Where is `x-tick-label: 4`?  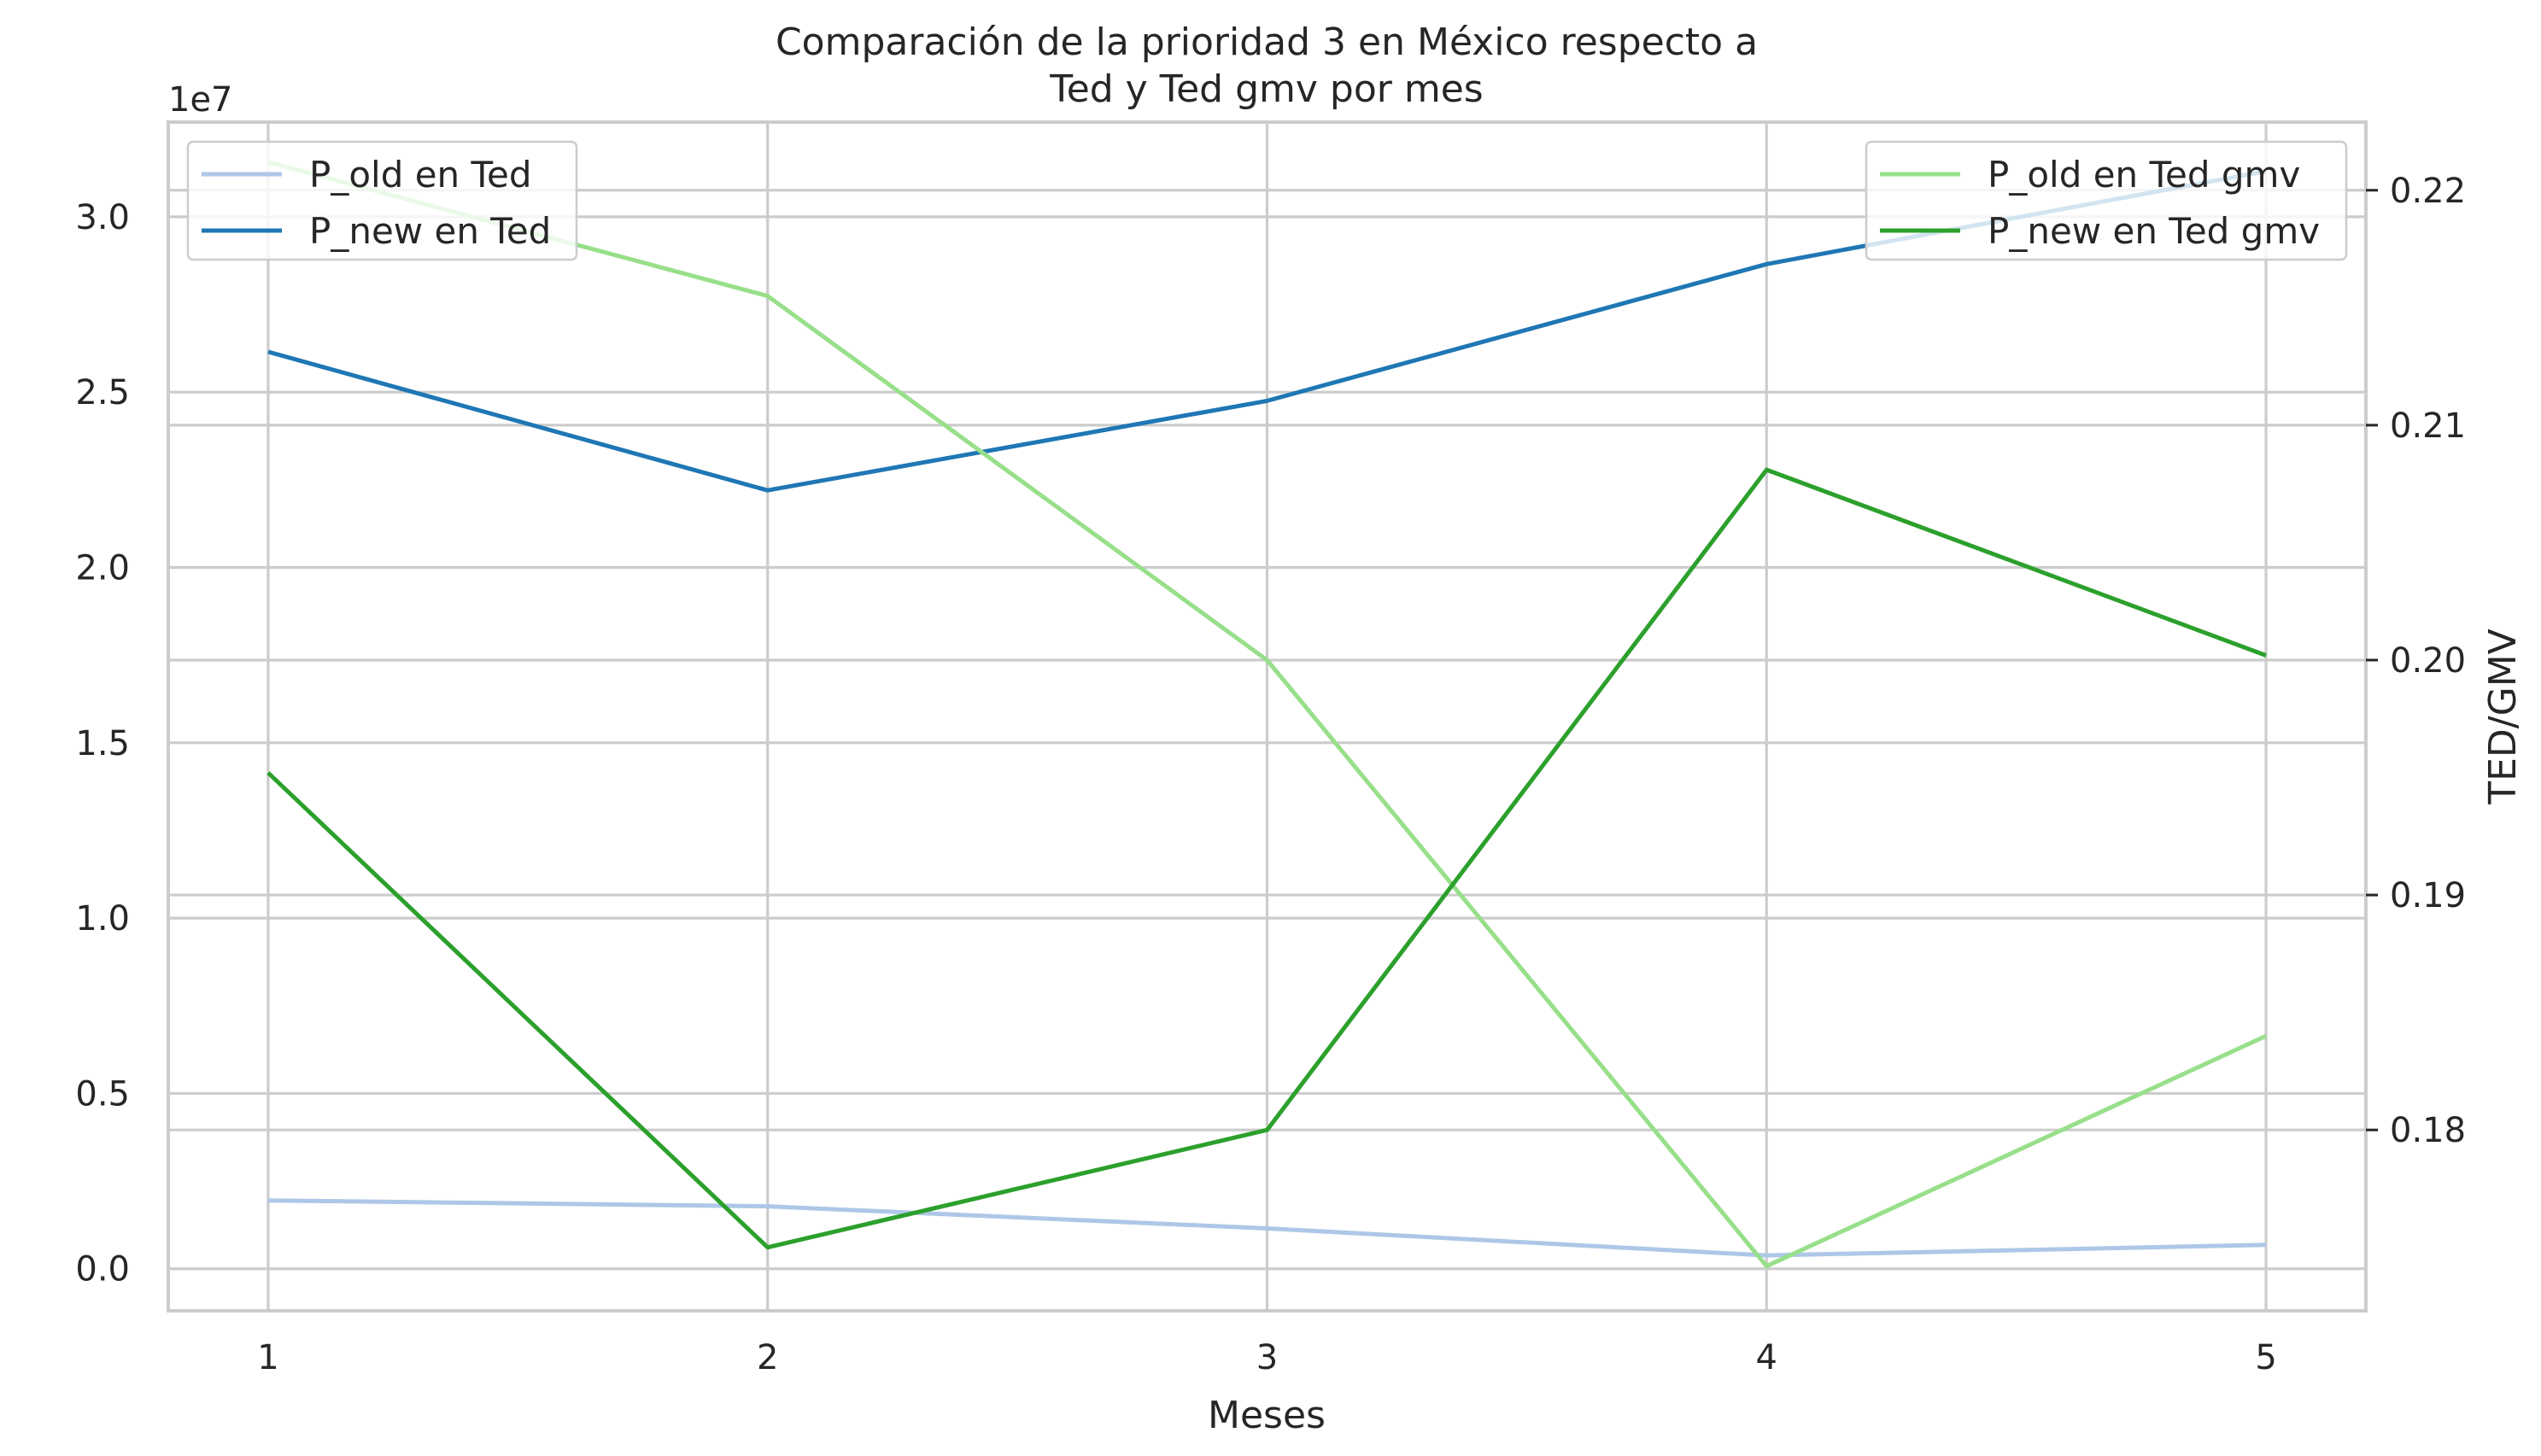
x-tick-label: 4 is located at coordinates (1766, 1357).